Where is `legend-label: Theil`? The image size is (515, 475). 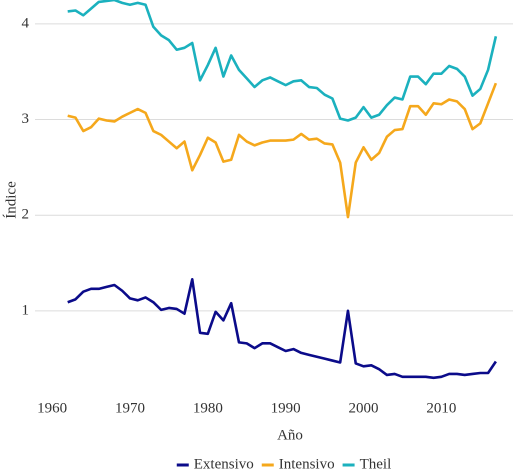
legend-label: Theil is located at coordinates (376, 464).